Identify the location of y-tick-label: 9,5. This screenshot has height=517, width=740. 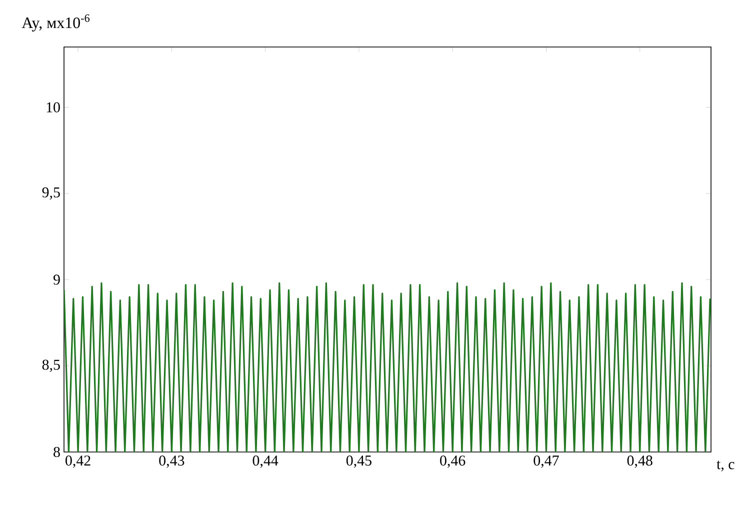
(51, 193).